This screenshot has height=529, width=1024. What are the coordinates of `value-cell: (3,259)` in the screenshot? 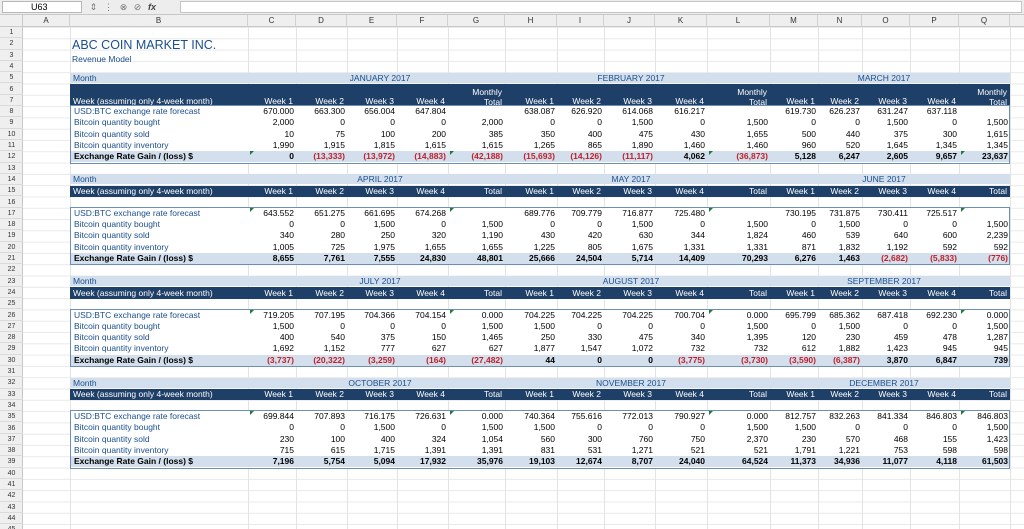 It's located at (381, 359).